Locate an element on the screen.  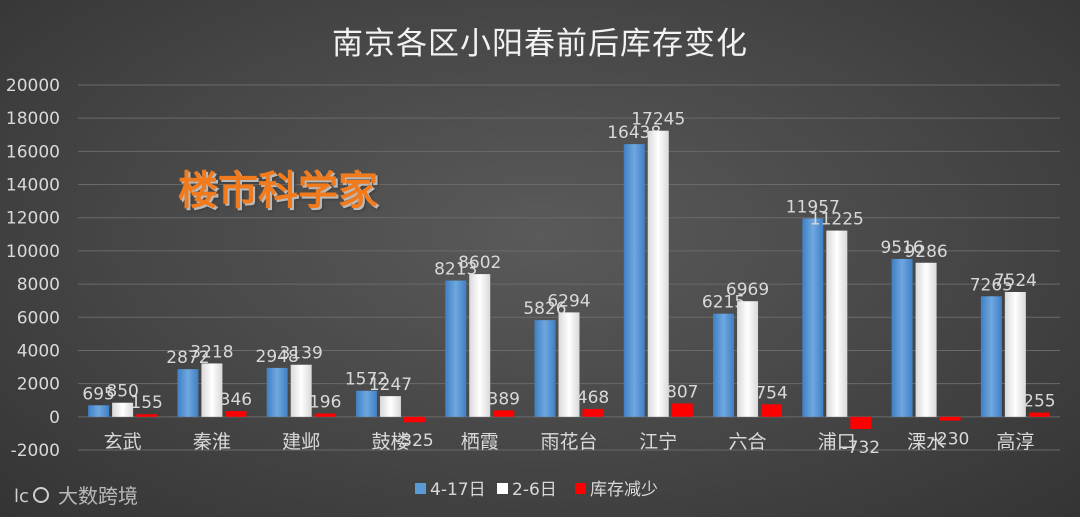
x-tick-label: 建邺 is located at coordinates (301, 442).